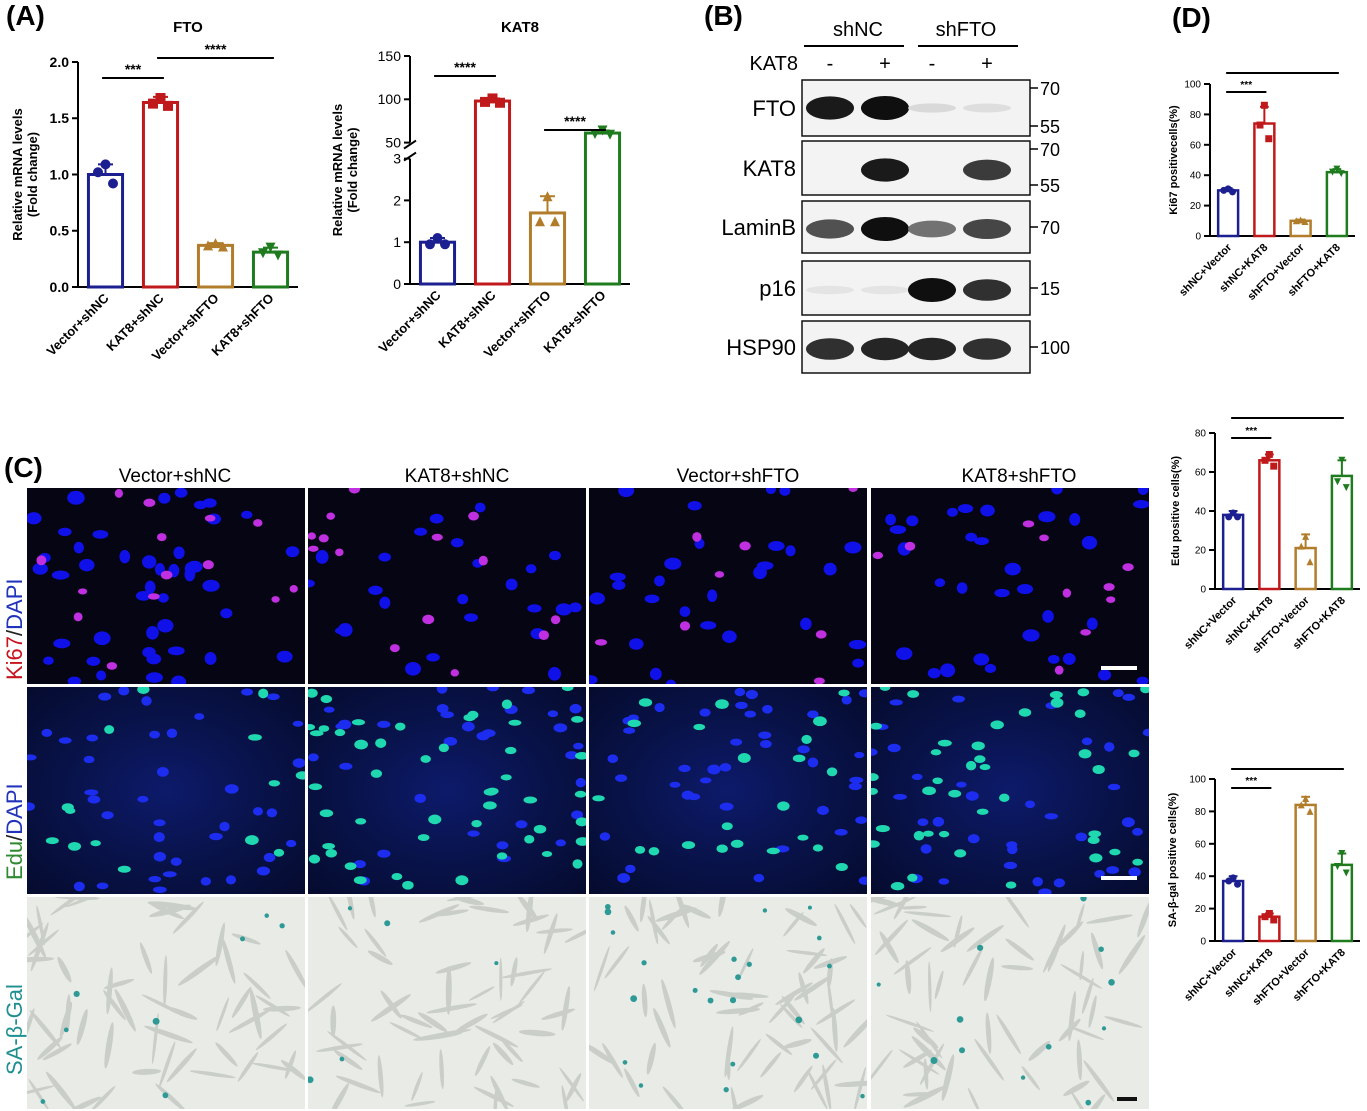 This screenshot has width=1367, height=1111. What do you see at coordinates (1324, 766) in the screenshot?
I see `significance-label: **` at bounding box center [1324, 766].